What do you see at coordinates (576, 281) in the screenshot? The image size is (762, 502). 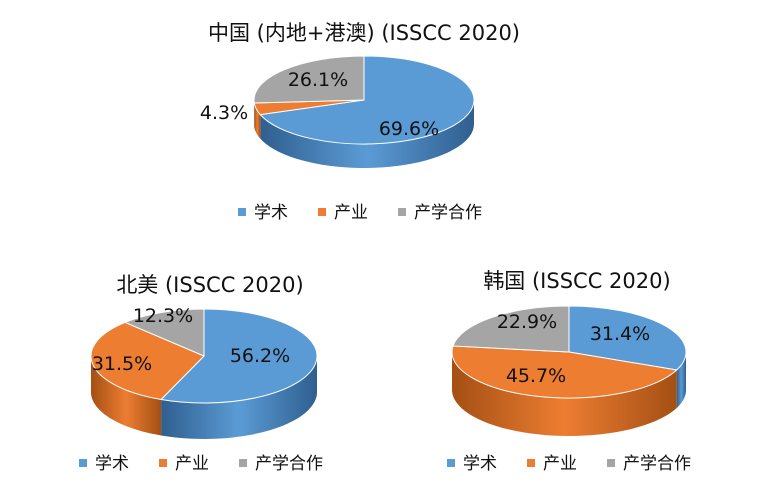 I see `chart-title: 韩国 (ISSCC 2020)` at bounding box center [576, 281].